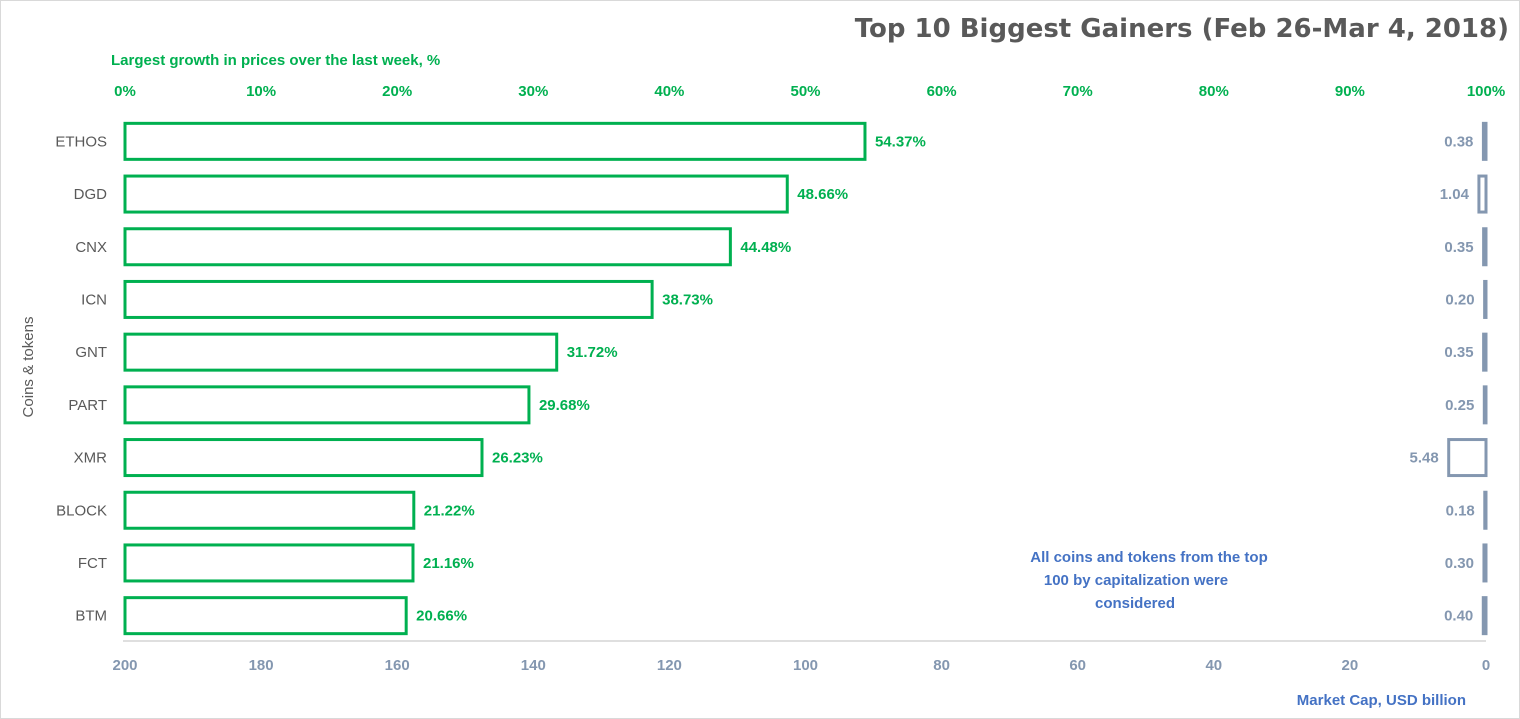  I want to click on growth-data-label: 29.68%, so click(564, 405).